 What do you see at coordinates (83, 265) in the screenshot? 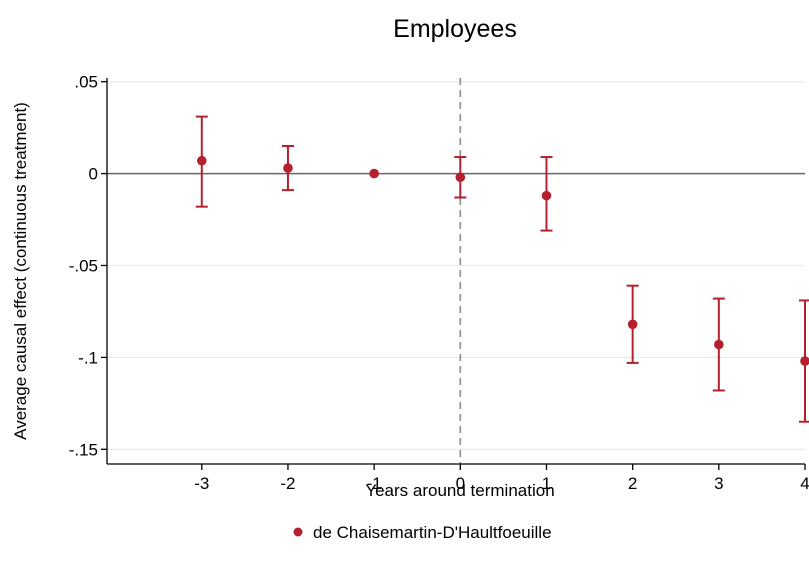
I see `y-tick-label: -.05` at bounding box center [83, 265].